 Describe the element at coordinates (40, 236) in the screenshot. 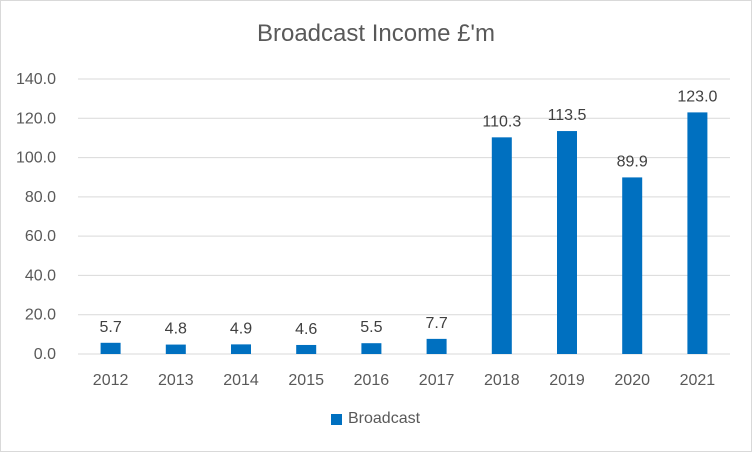

I see `y-tick-label: 60.0` at that location.